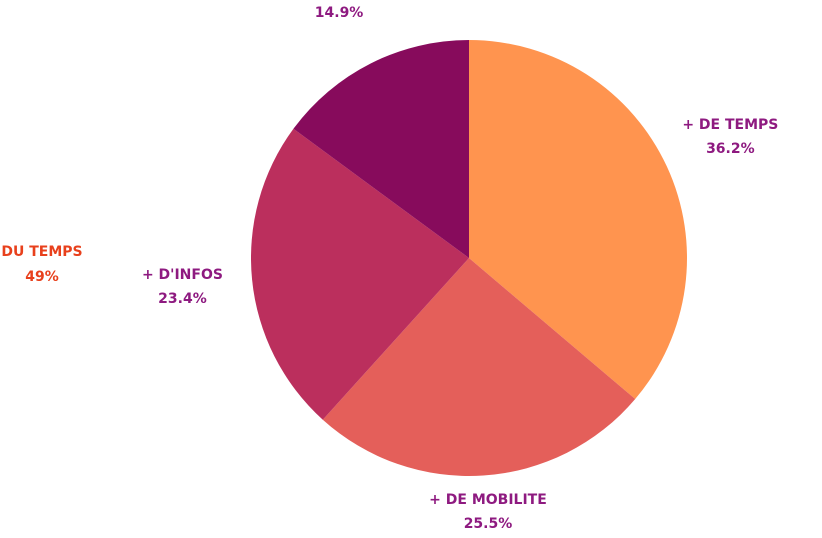 The width and height of the screenshot is (822, 538). Describe the element at coordinates (41, 252) in the screenshot. I see `annotation: DU TEMPS` at that location.